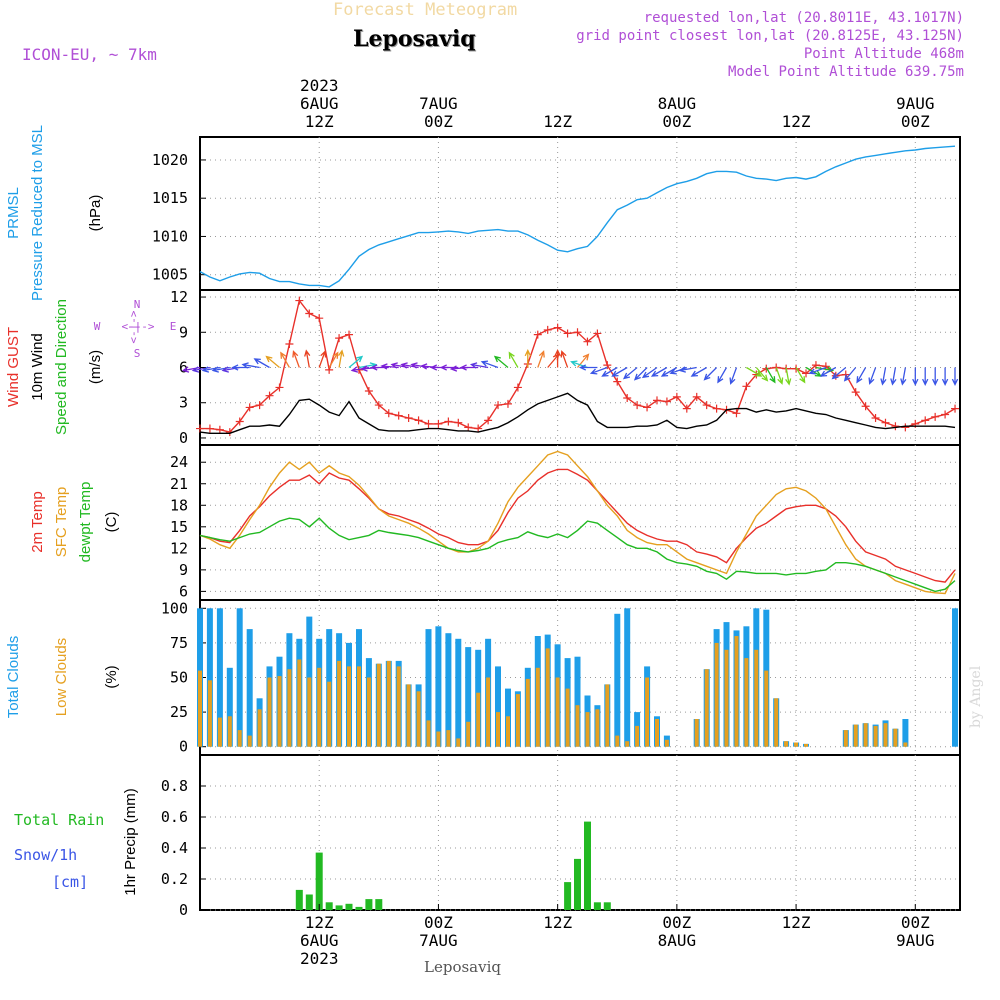  What do you see at coordinates (61, 367) in the screenshot?
I see `wind-label: Speed and Direction` at bounding box center [61, 367].